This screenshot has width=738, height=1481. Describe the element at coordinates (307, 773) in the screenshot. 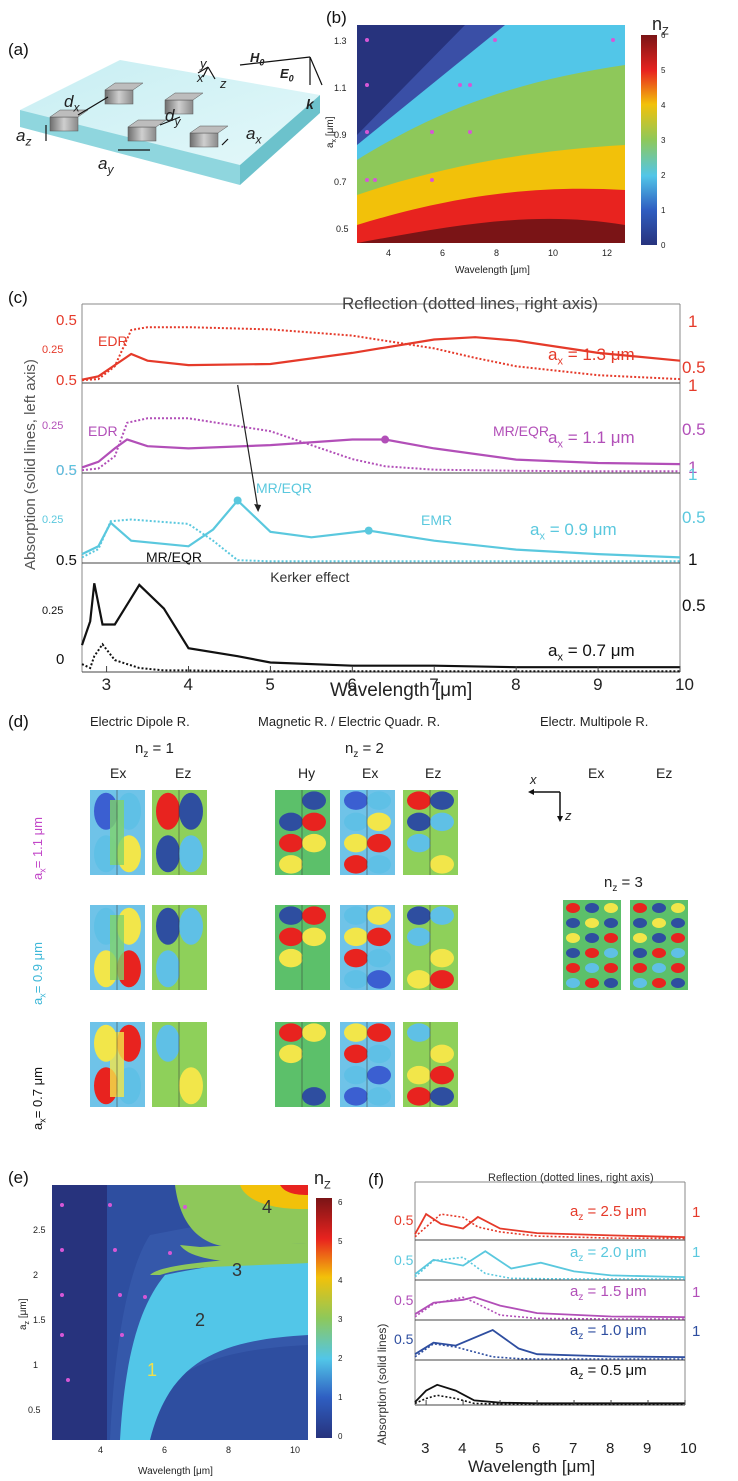

I see `col-g2-hy: Hy` at that location.